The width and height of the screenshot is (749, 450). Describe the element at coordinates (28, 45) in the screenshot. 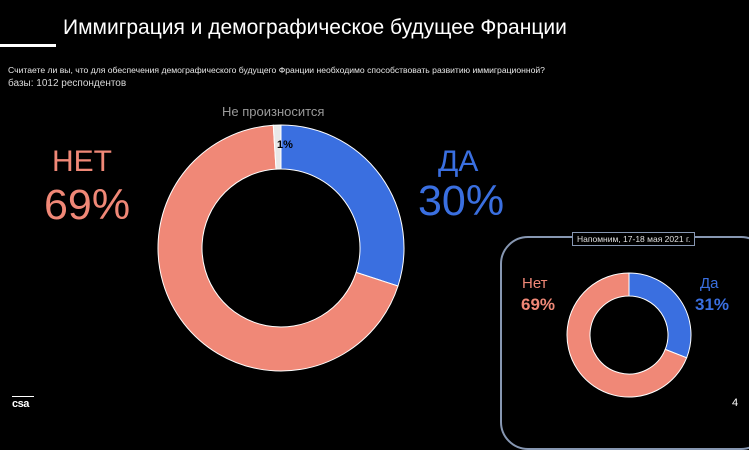

I see `title-accent-bar` at that location.